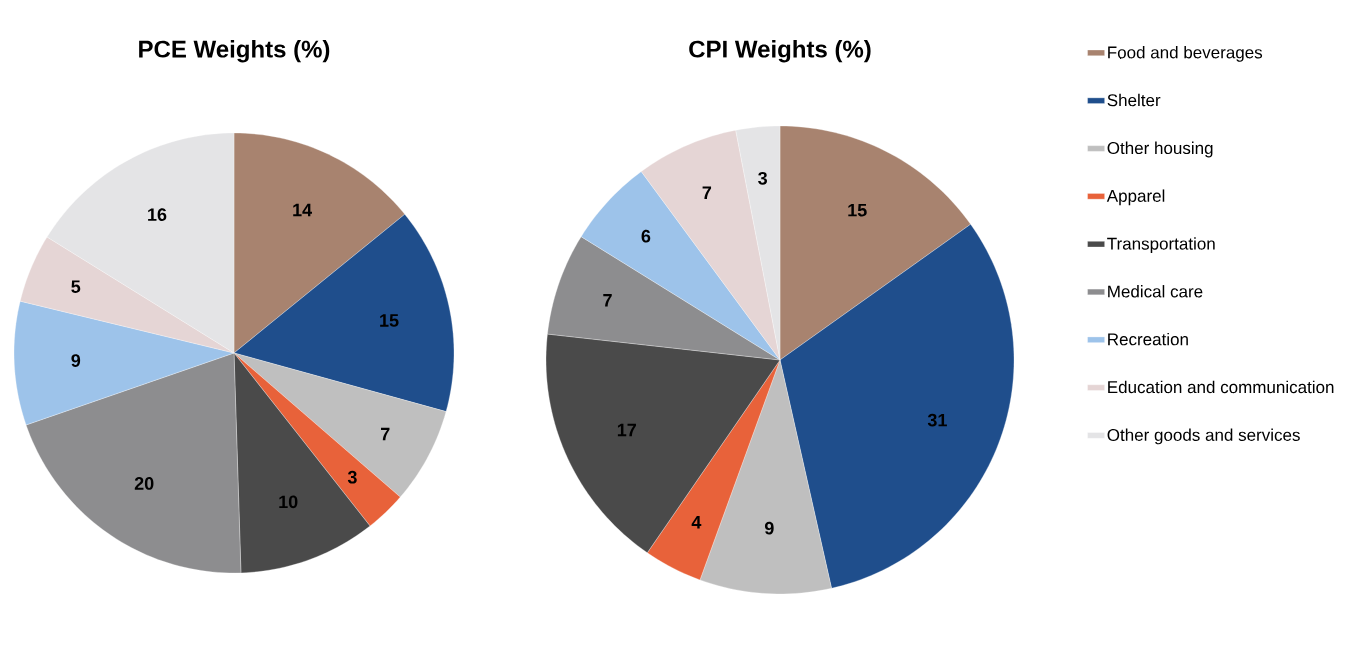 The image size is (1352, 654). What do you see at coordinates (780, 51) in the screenshot?
I see `chart-title: CPI Weights (%)` at bounding box center [780, 51].